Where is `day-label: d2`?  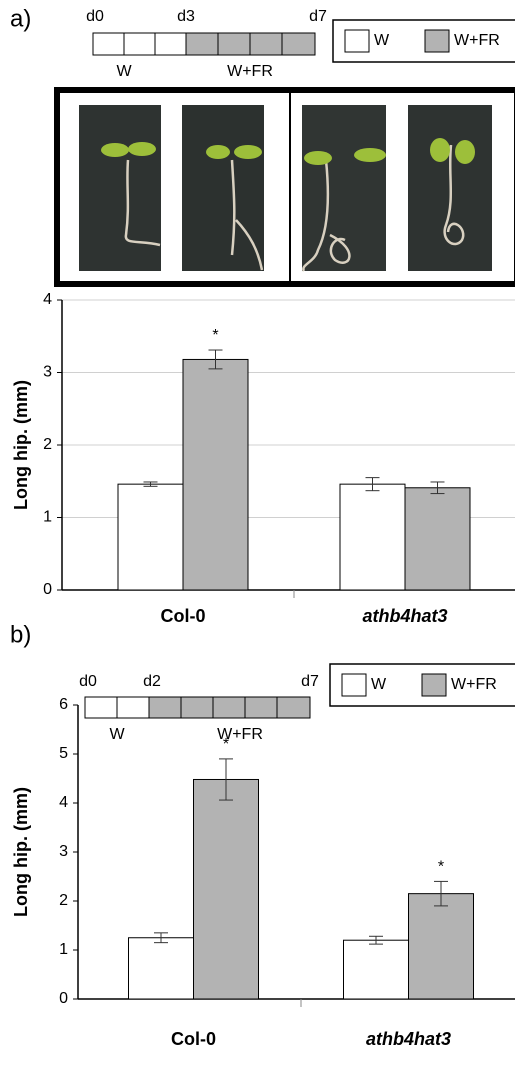 day-label: d2 is located at coordinates (152, 681).